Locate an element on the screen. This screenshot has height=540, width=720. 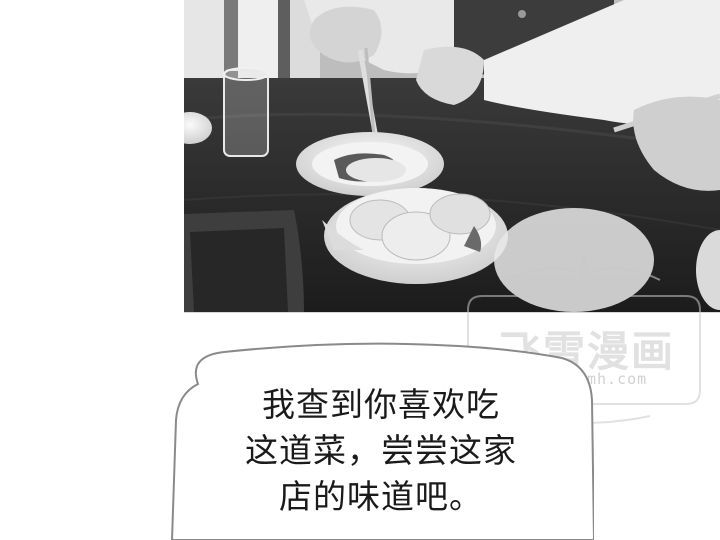
speech-line: 这道菜，尝尝这家 is located at coordinates (381, 451).